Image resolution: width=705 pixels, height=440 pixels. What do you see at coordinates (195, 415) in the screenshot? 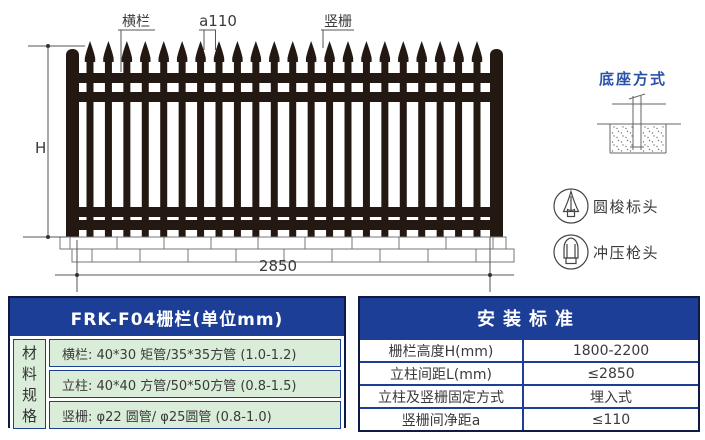
I see `spec-row-picket: 竖栅: φ22 圆管/ φ25圆管 (0.8-1.0)` at bounding box center [195, 415].